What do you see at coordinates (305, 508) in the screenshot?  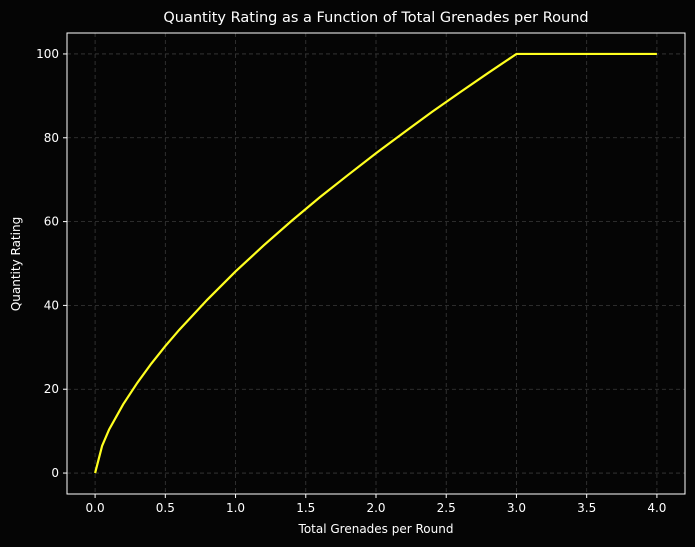 I see `x-tick-label: 1.5` at bounding box center [305, 508].